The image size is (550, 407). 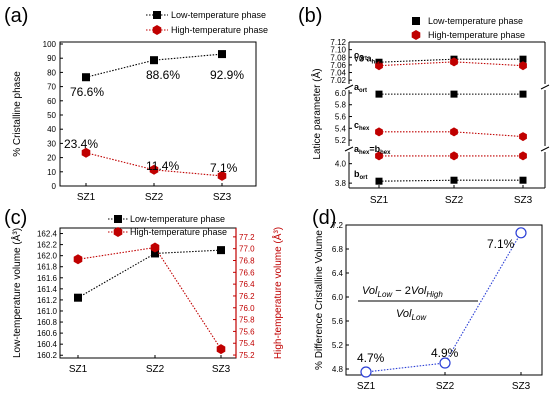 I want to click on series-label: bort, so click(x=361, y=175).